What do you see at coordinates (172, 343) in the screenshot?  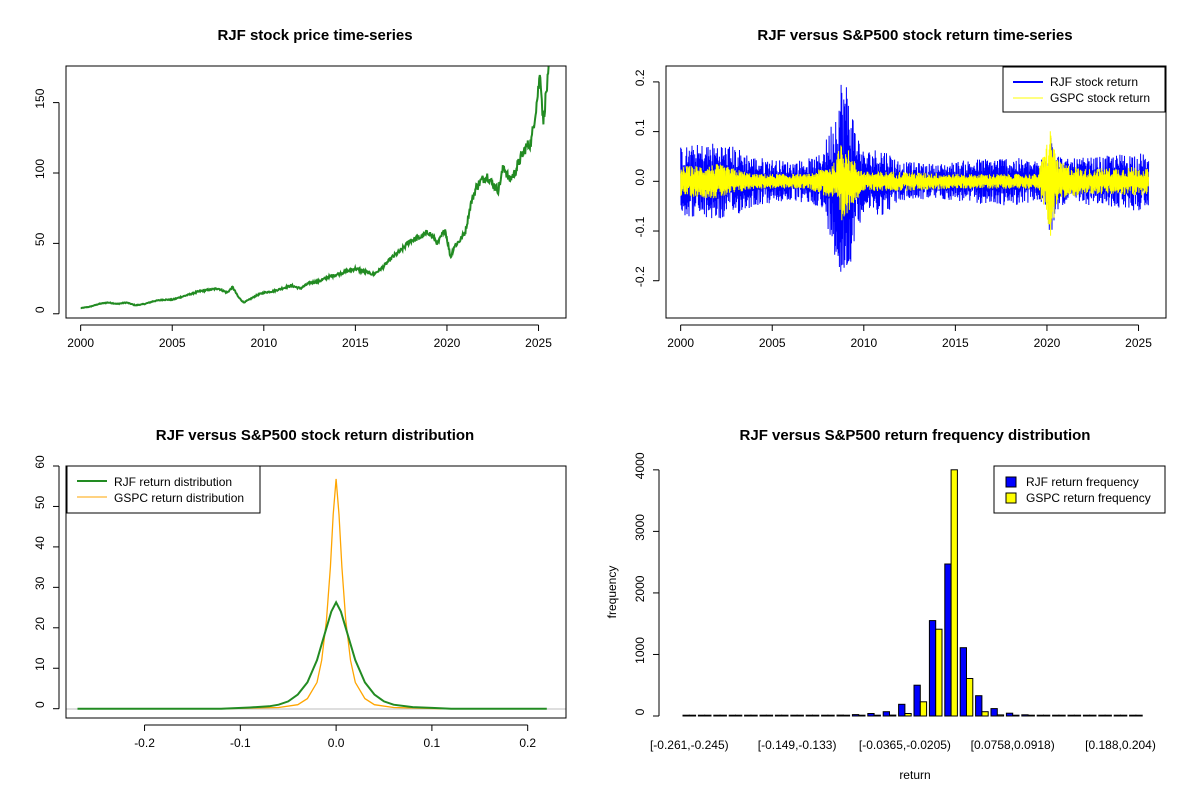 I see `price-x-tick-label: 2005` at bounding box center [172, 343].